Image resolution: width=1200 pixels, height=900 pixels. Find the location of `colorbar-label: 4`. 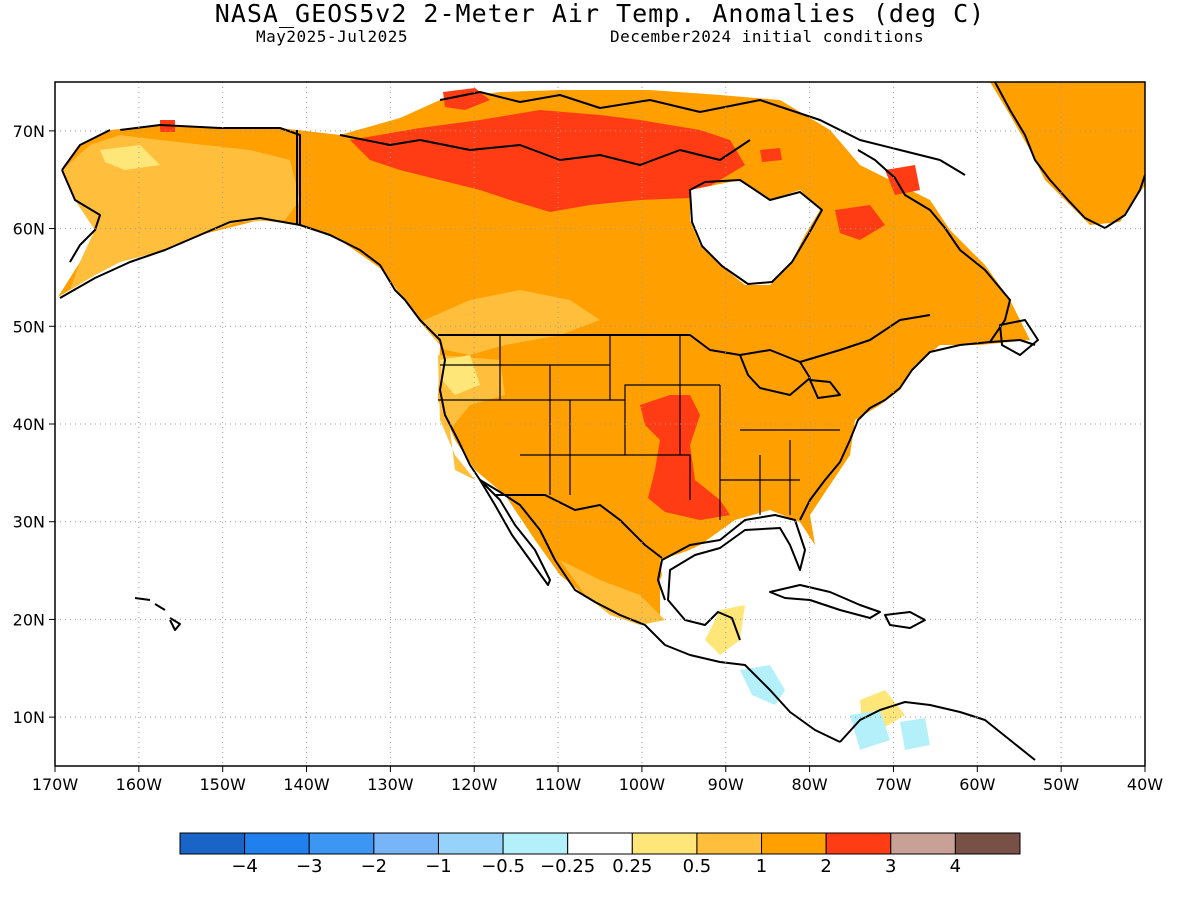

colorbar-label: 4 is located at coordinates (955, 866).